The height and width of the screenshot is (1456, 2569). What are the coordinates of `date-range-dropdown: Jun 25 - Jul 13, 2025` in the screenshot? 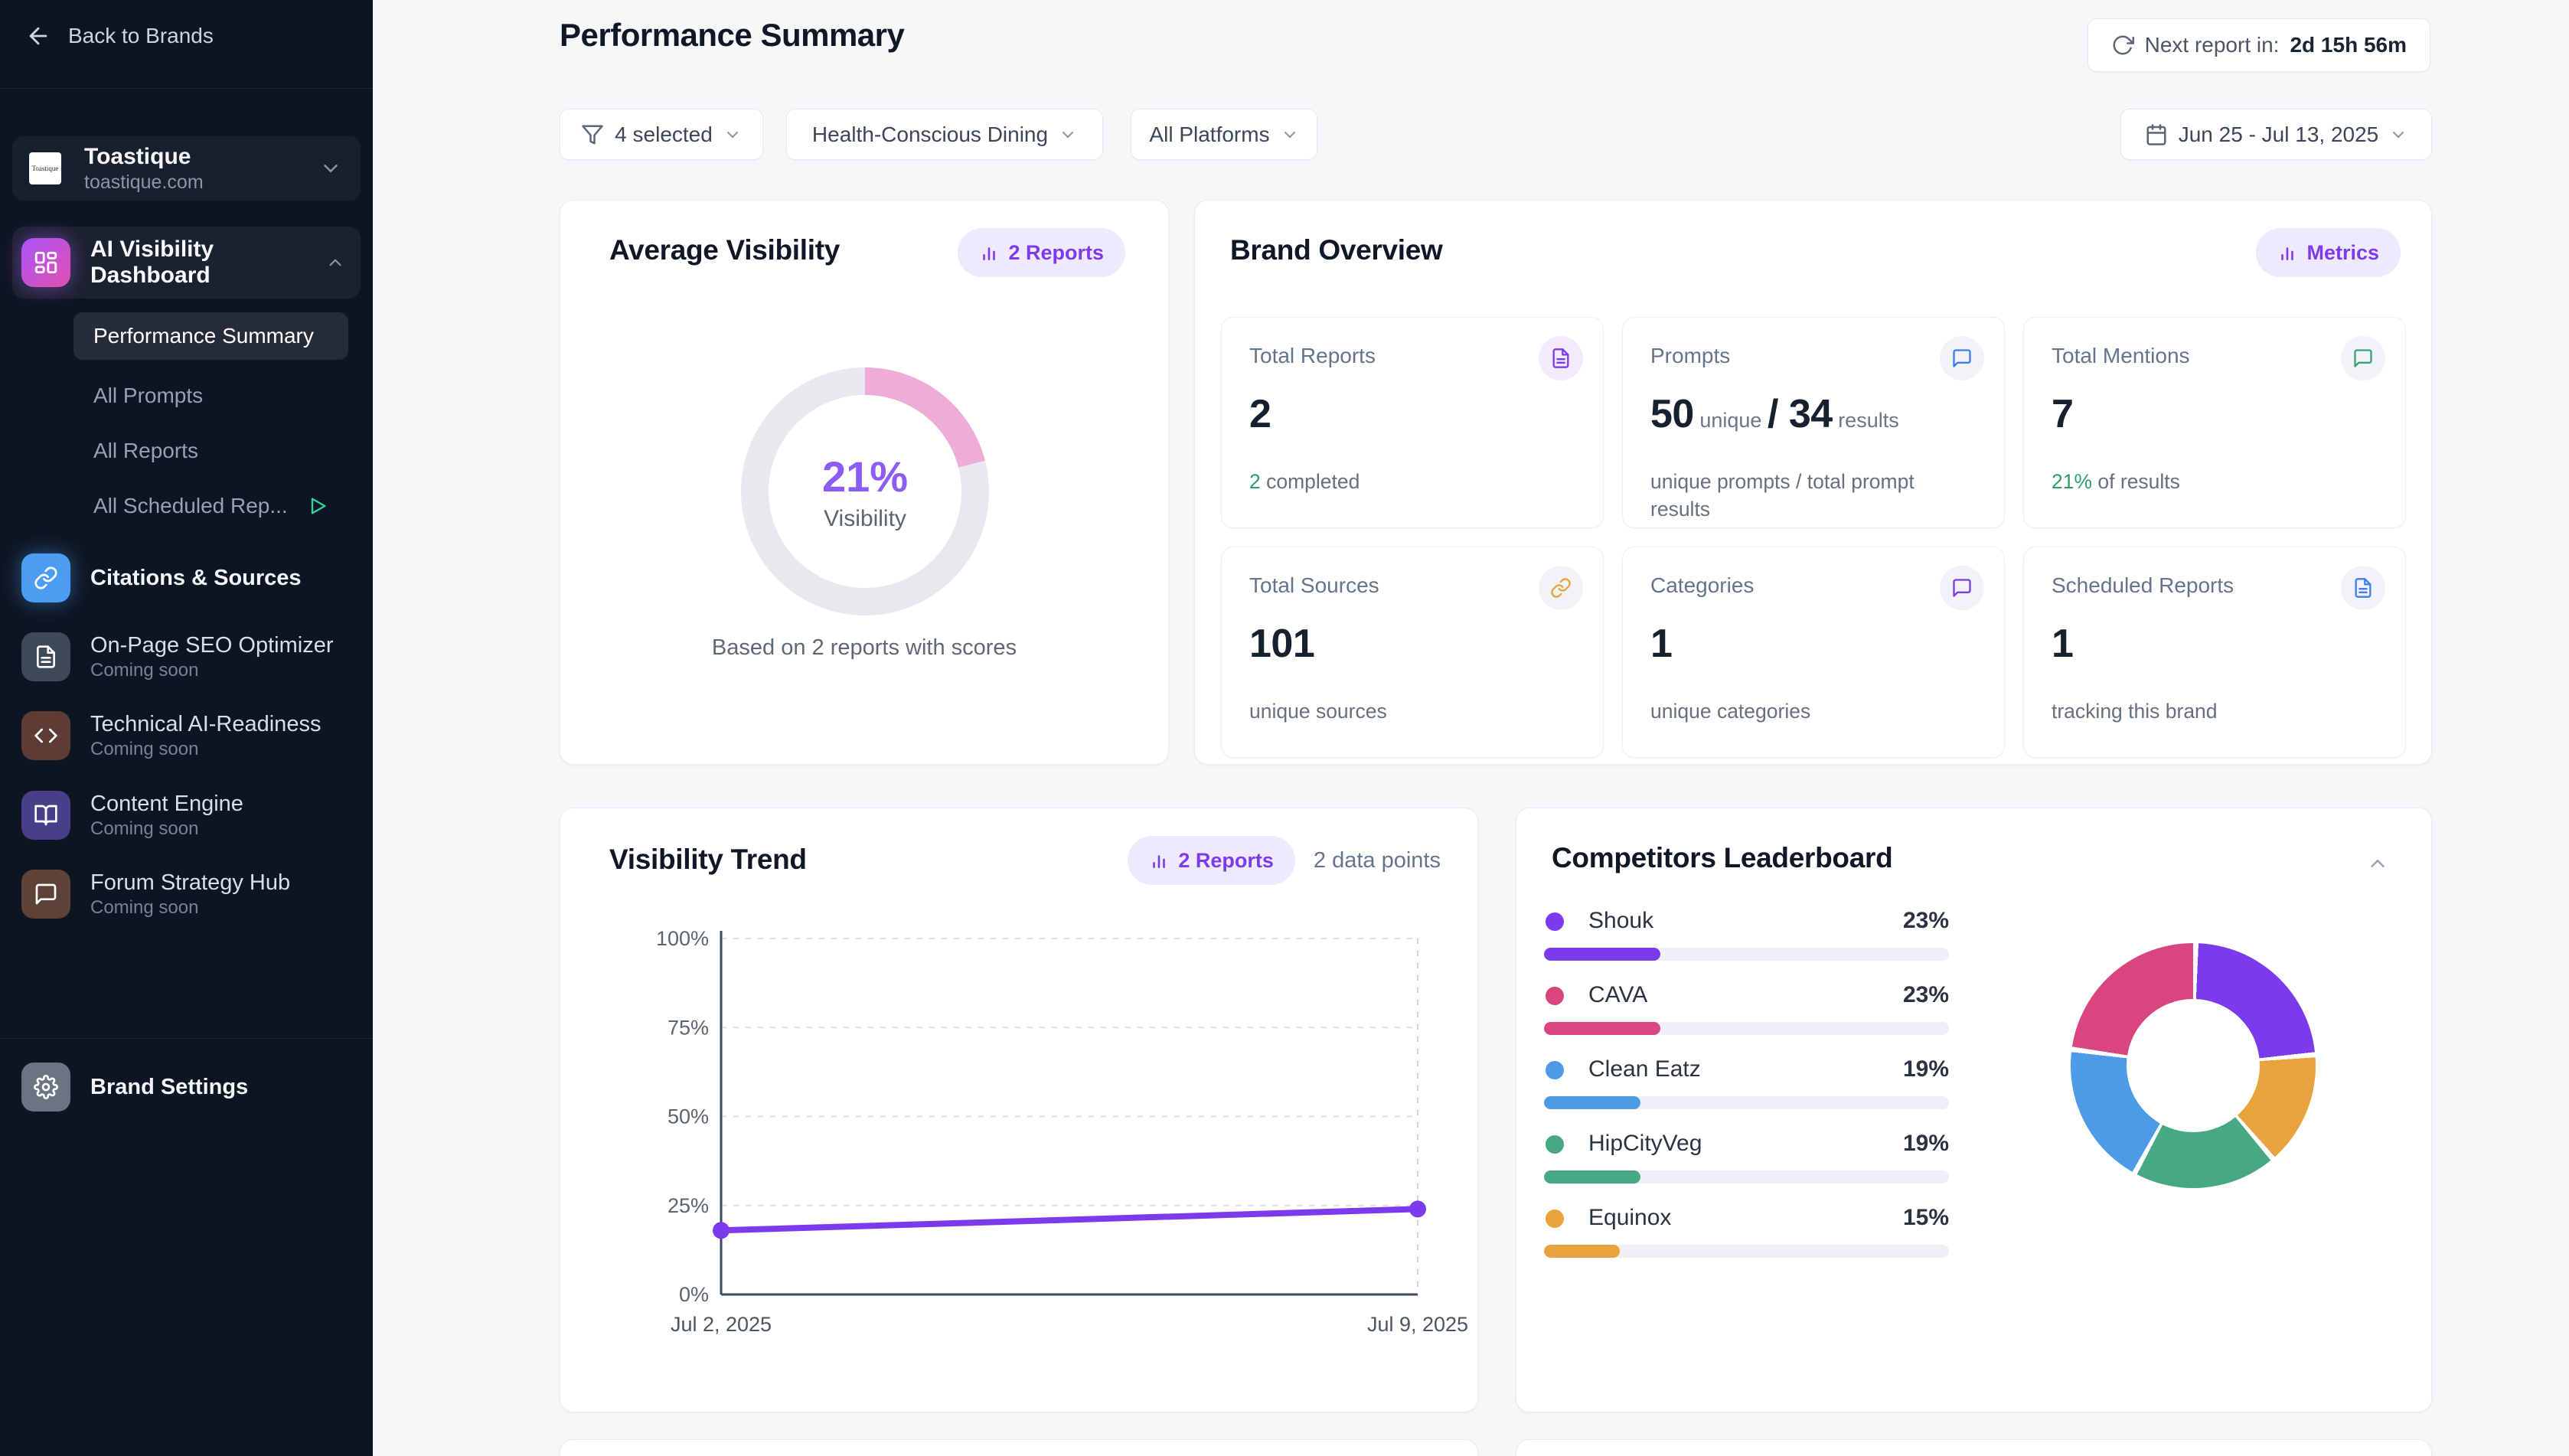 It's located at (2276, 134).